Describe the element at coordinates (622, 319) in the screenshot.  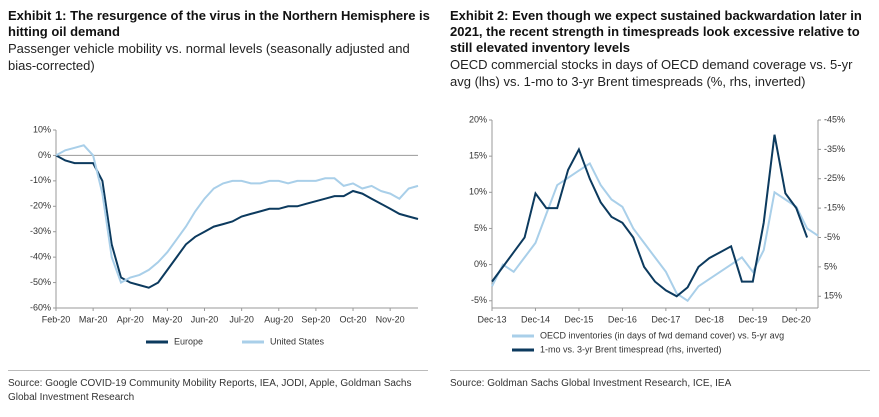
I see `x-tick-label: Dec-16` at that location.